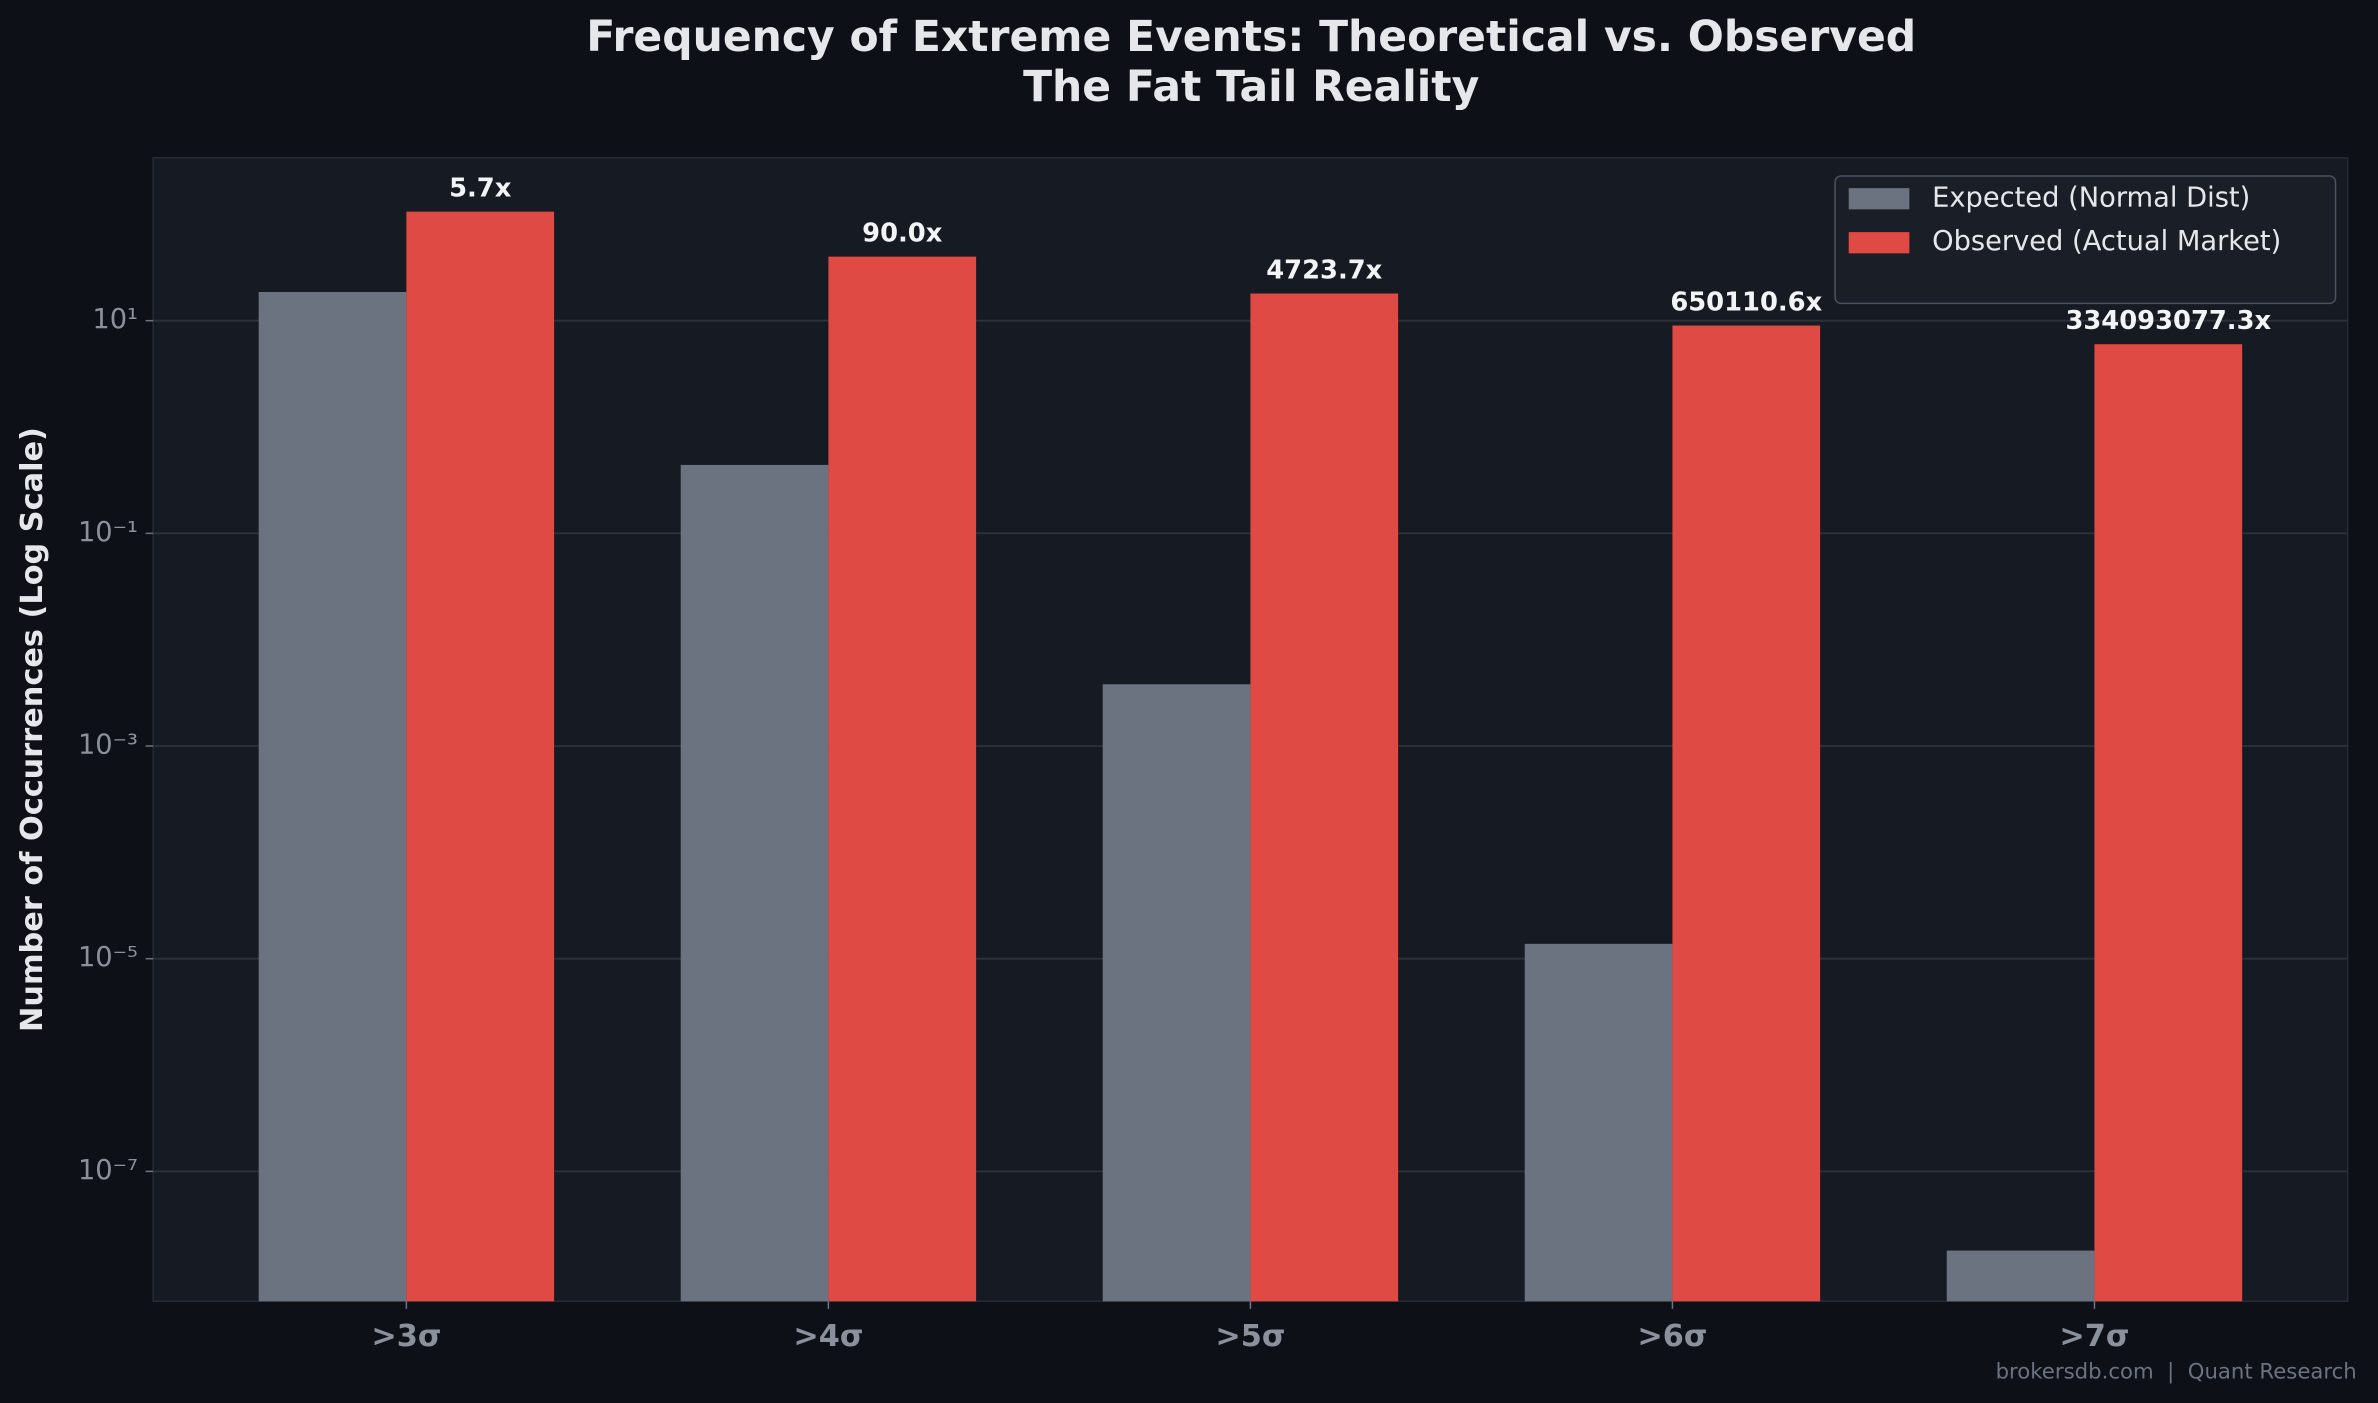  Describe the element at coordinates (1250, 1336) in the screenshot. I see `x-tick-label: >5σ` at that location.